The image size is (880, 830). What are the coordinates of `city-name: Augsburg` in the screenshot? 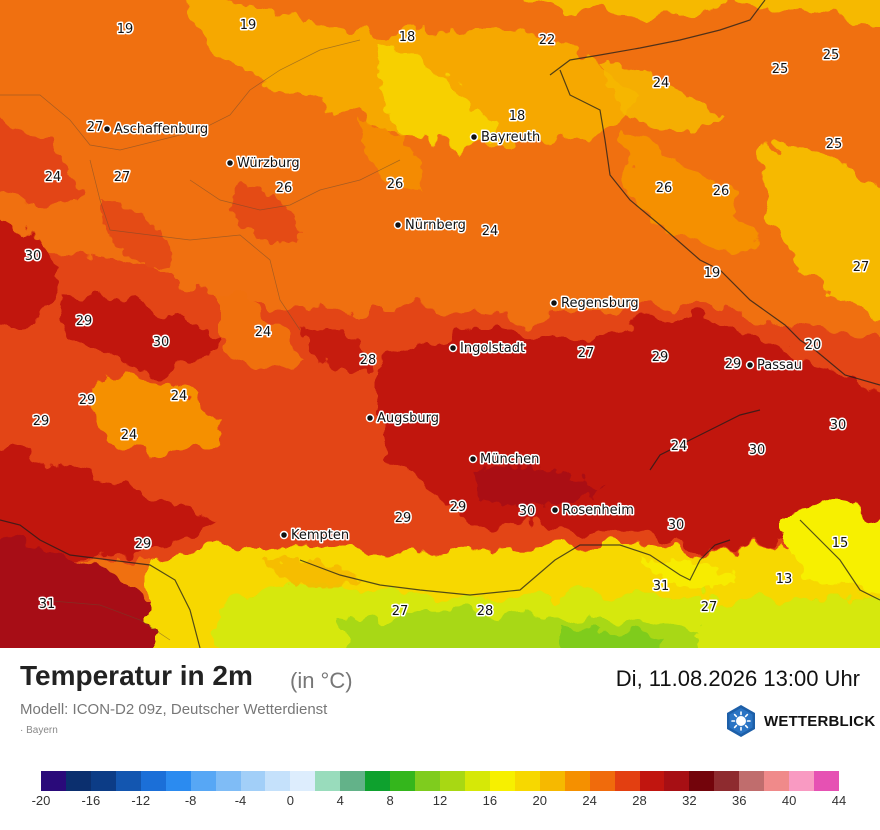 It's located at (408, 418).